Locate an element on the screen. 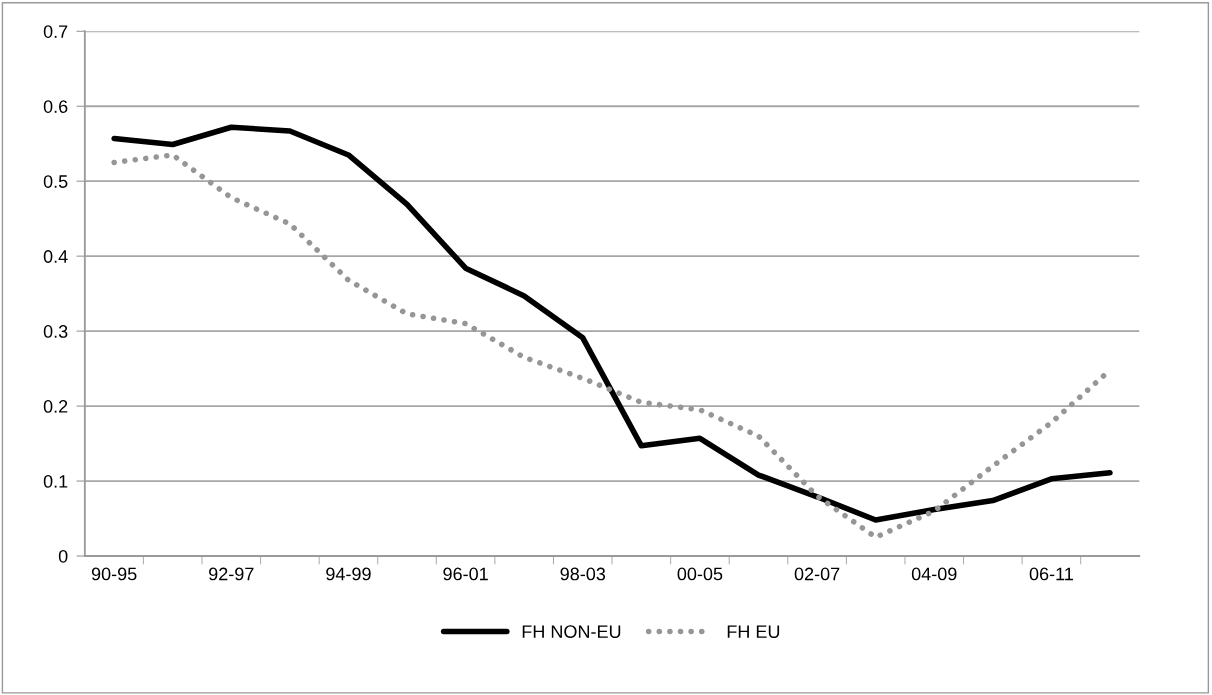  legend-label: FH NON-EU is located at coordinates (571, 631).